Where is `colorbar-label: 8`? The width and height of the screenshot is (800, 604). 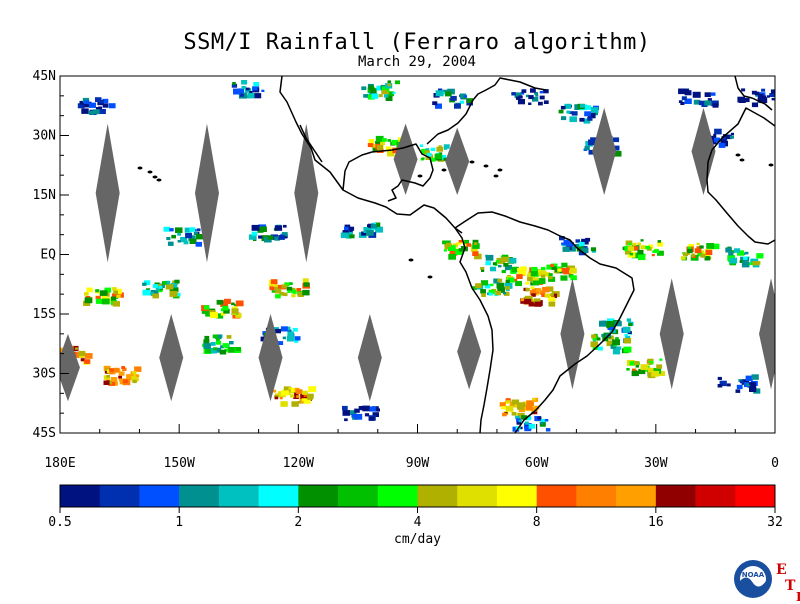
colorbar-label: 8 is located at coordinates (537, 522).